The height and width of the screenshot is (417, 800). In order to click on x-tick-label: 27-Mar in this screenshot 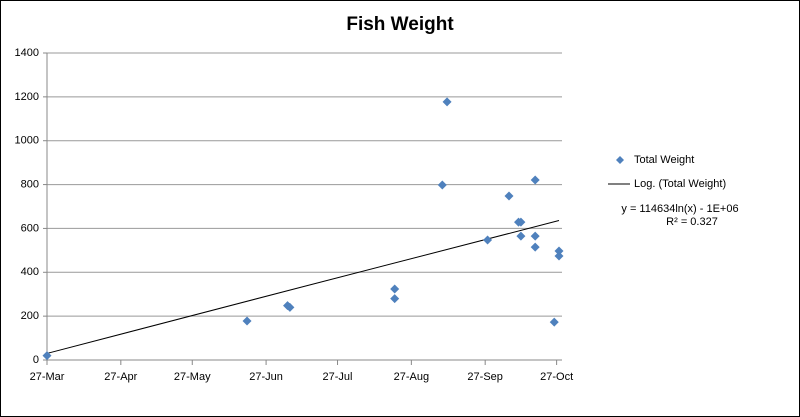, I will do `click(47, 377)`.